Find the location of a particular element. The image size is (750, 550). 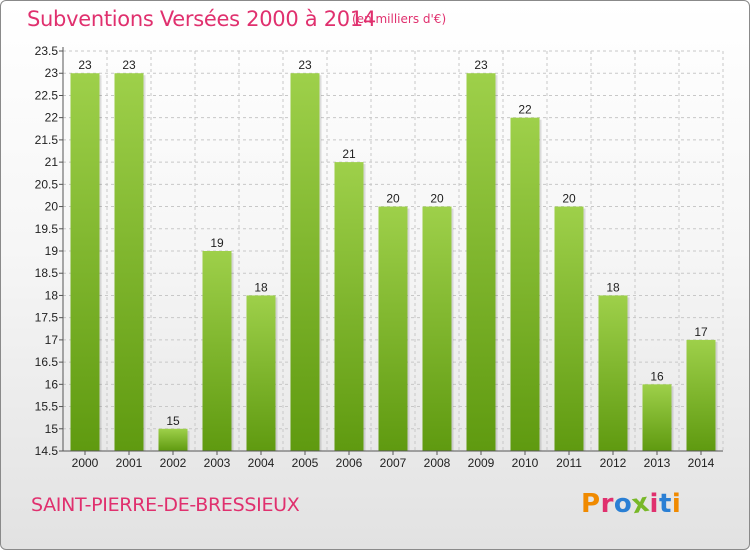

y-tick-label: 19 is located at coordinates (52, 251).